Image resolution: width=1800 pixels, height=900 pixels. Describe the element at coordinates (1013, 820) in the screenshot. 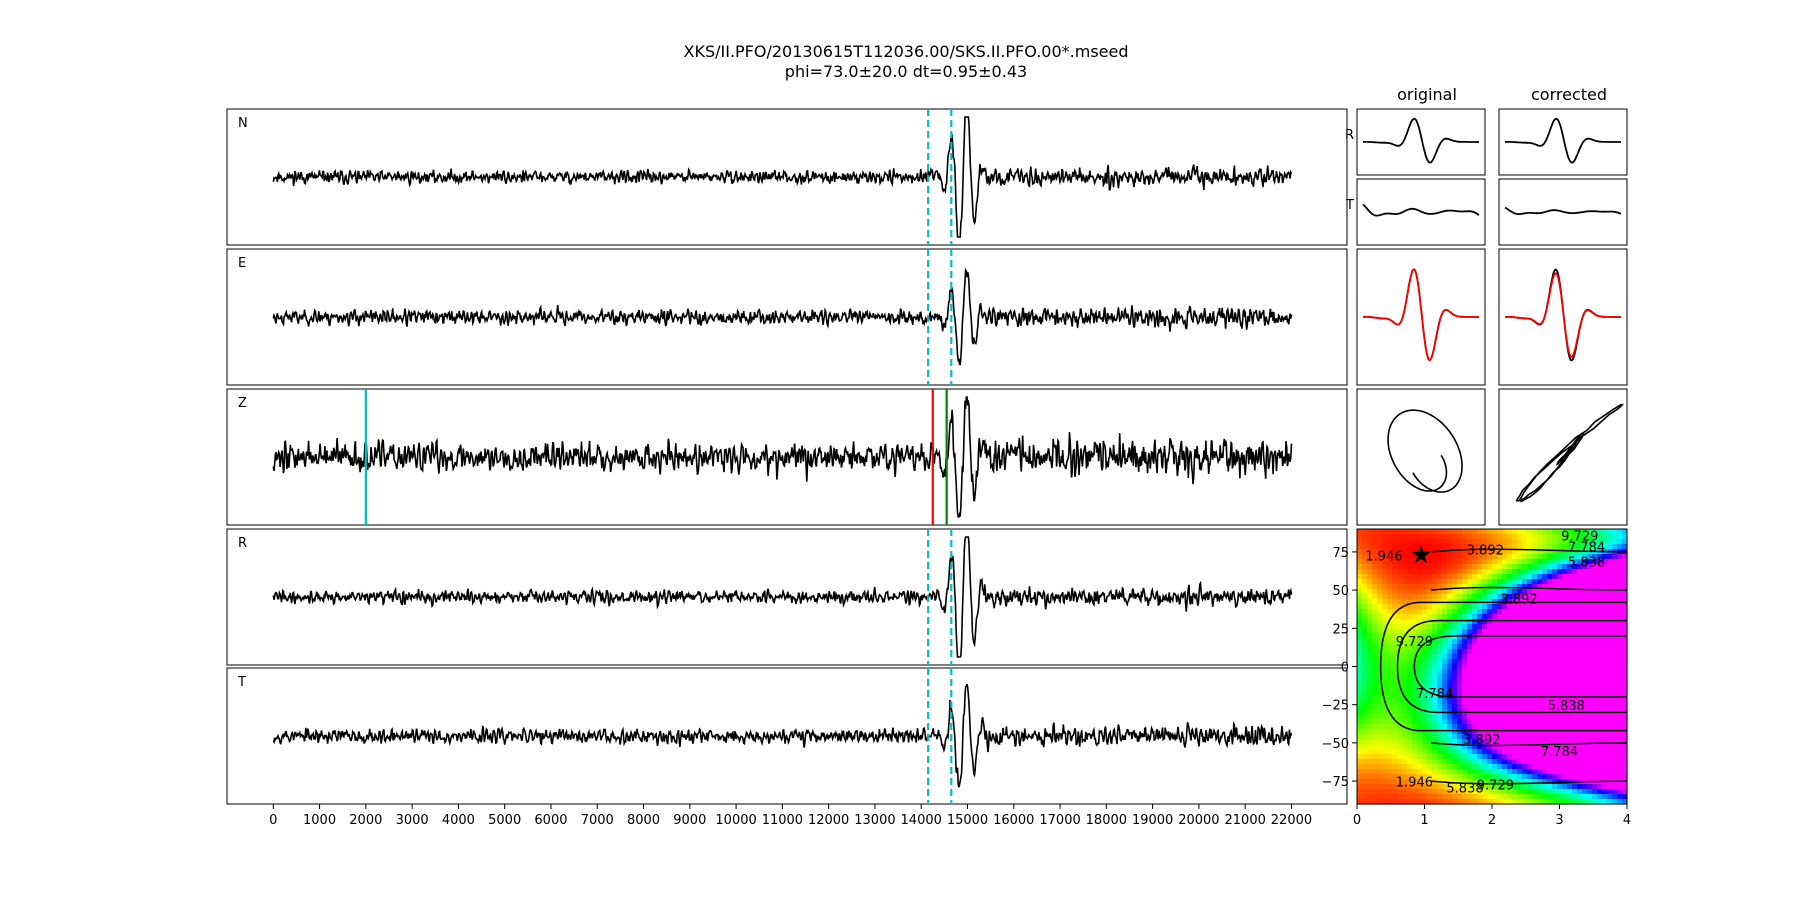

I see `x-tick-label: 16000` at that location.